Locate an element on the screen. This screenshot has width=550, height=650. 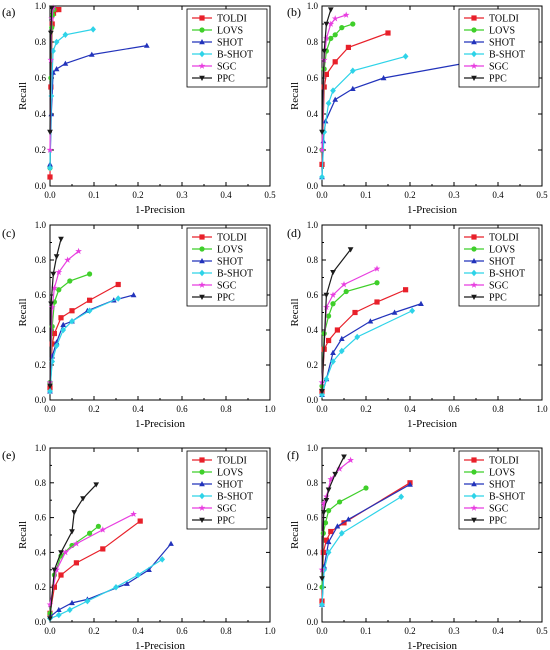
x-tick-label: 0.8 is located at coordinates (226, 409).